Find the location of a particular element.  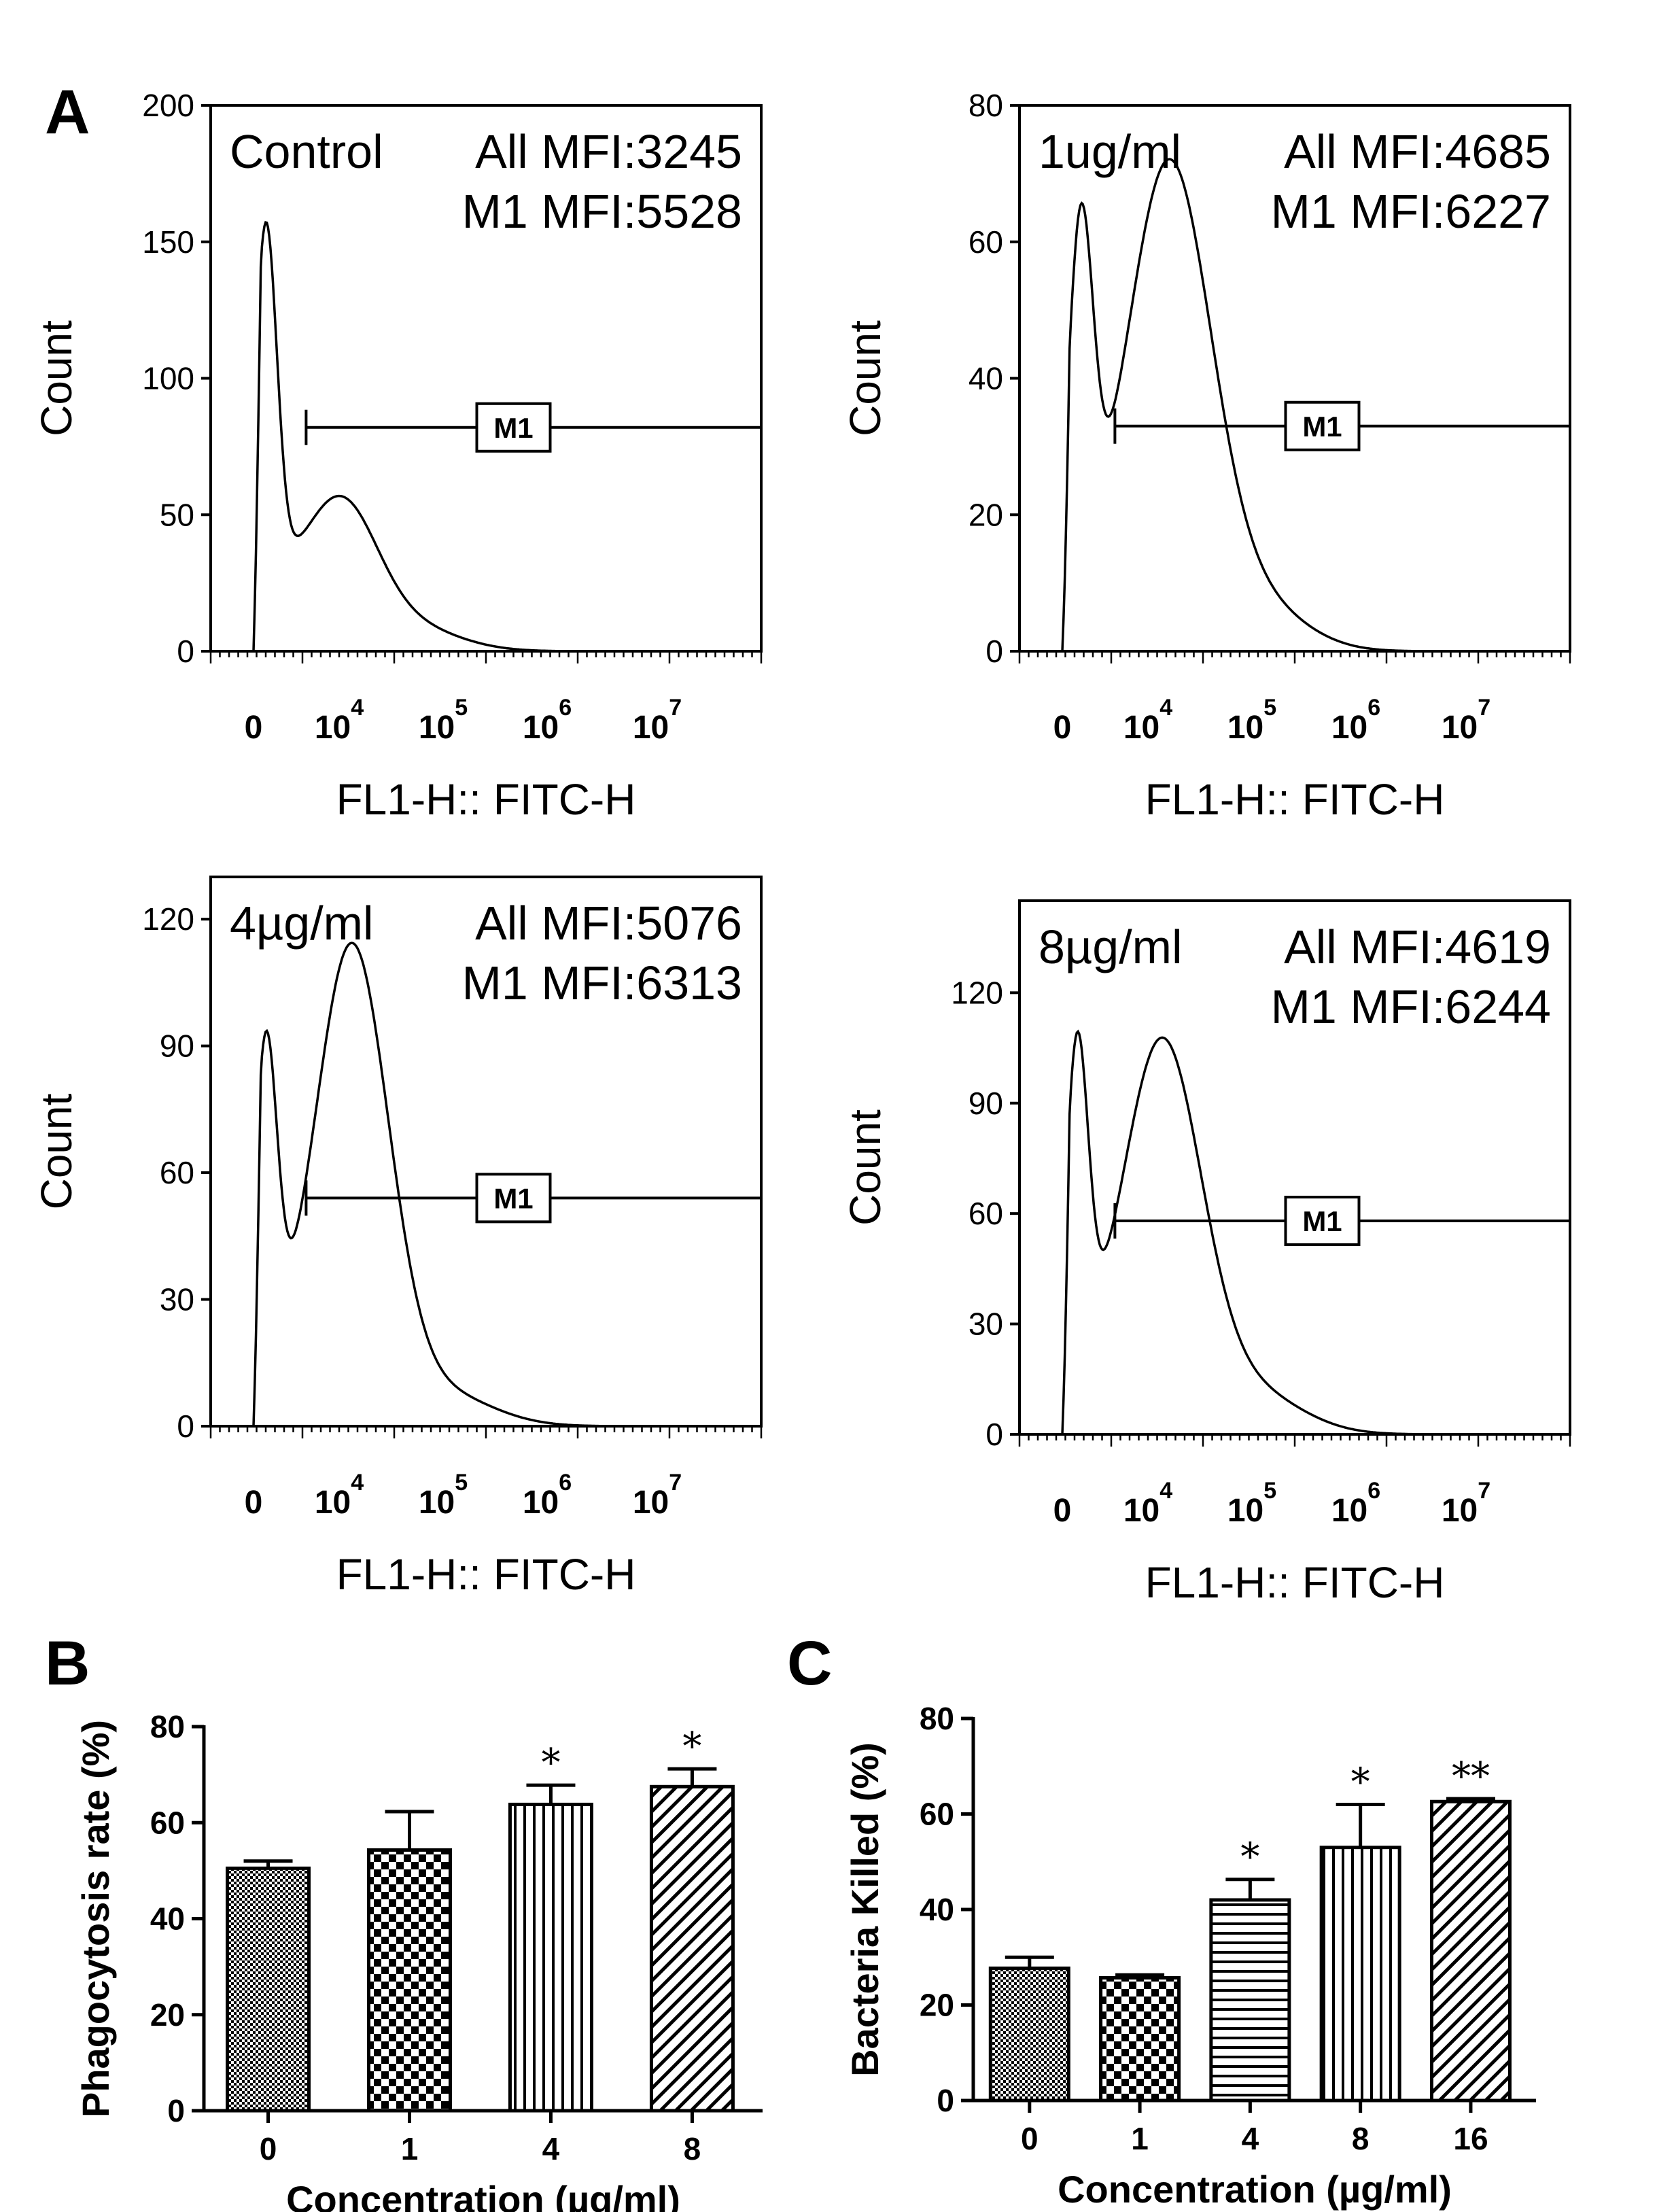

y-axis-label: Bacteria Killed (%) is located at coordinates (864, 1909).